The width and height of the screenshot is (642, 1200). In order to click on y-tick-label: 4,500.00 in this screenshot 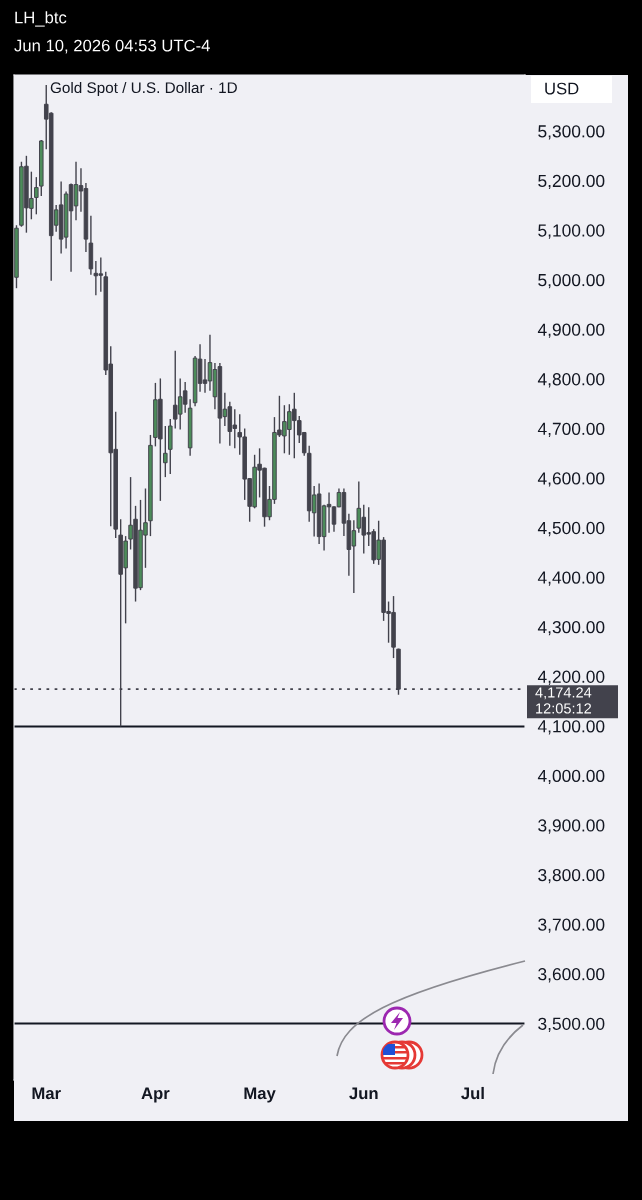, I will do `click(571, 529)`.